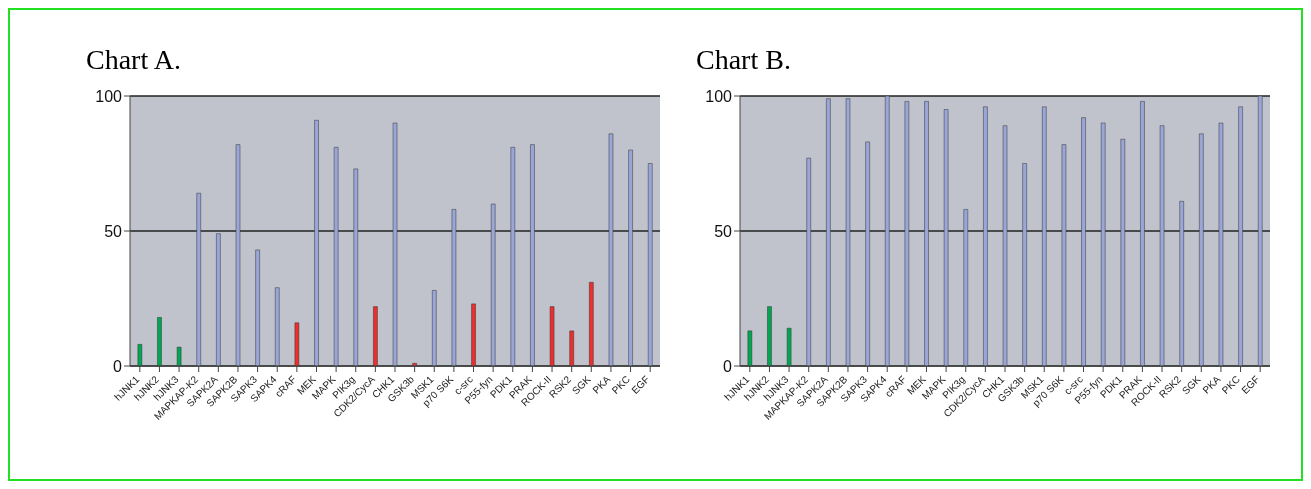 The height and width of the screenshot is (489, 1311). What do you see at coordinates (744, 60) in the screenshot?
I see `chart-title: Chart B.` at bounding box center [744, 60].